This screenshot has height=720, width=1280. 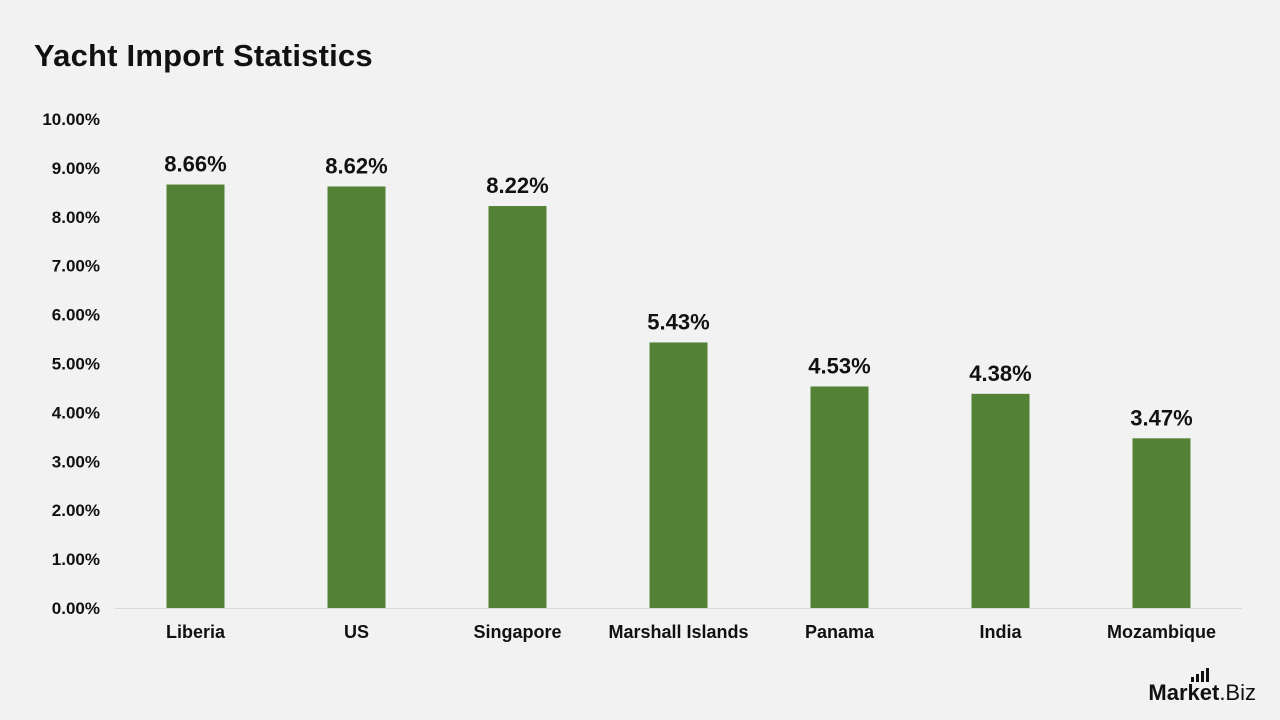 I want to click on data-label: 4.53%, so click(x=839, y=365).